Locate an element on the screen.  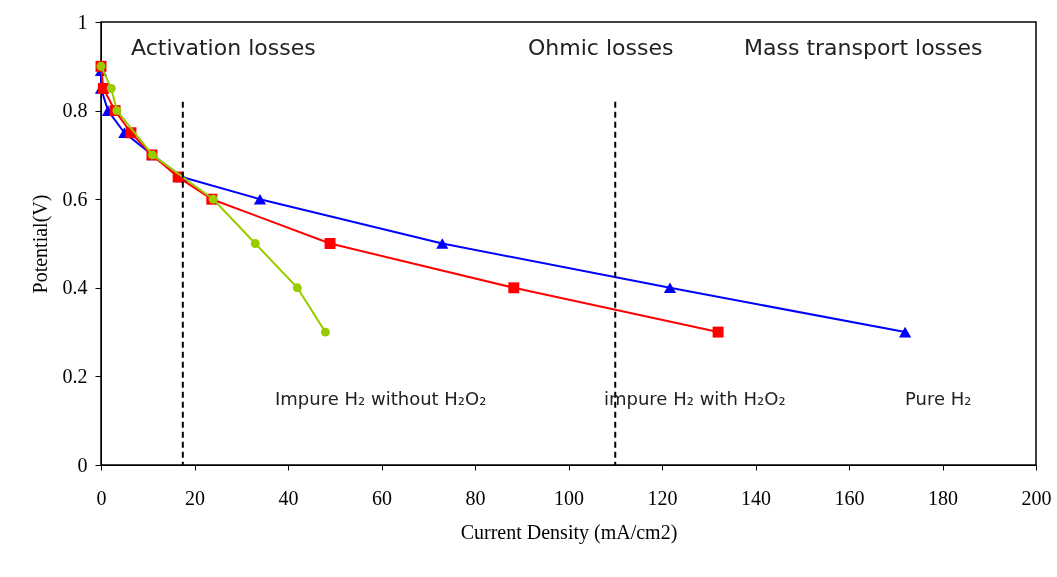
y-tick-label: 0 is located at coordinates (82, 464).